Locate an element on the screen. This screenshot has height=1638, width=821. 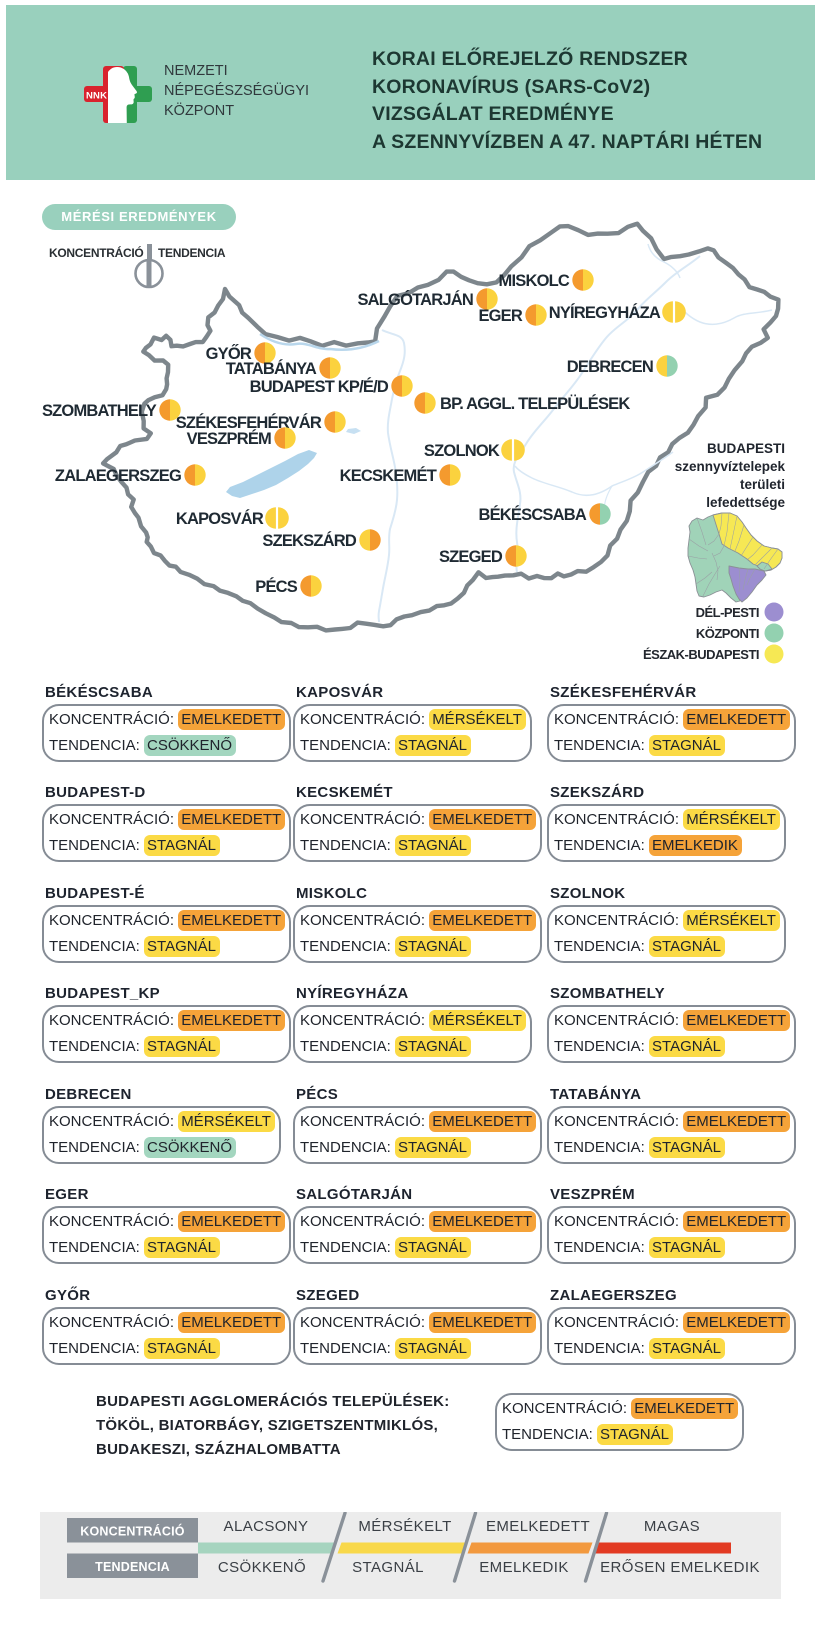
svg-text: szennyvíztelepek is located at coordinates (730, 466).